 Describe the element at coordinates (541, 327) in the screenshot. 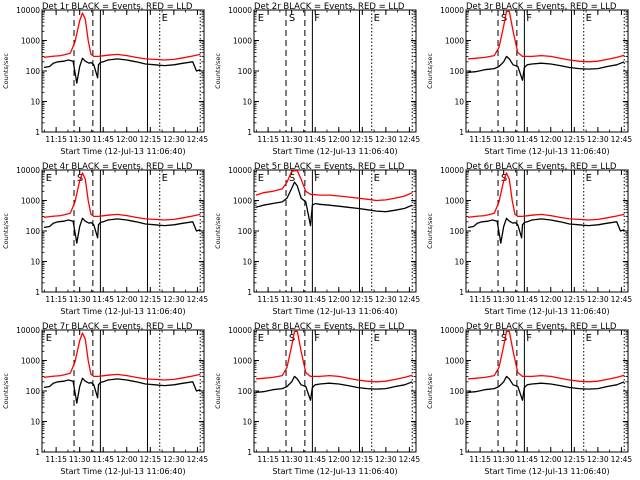

I see `panel-title: Det 9r BLACK = Events, RED = LLD` at that location.